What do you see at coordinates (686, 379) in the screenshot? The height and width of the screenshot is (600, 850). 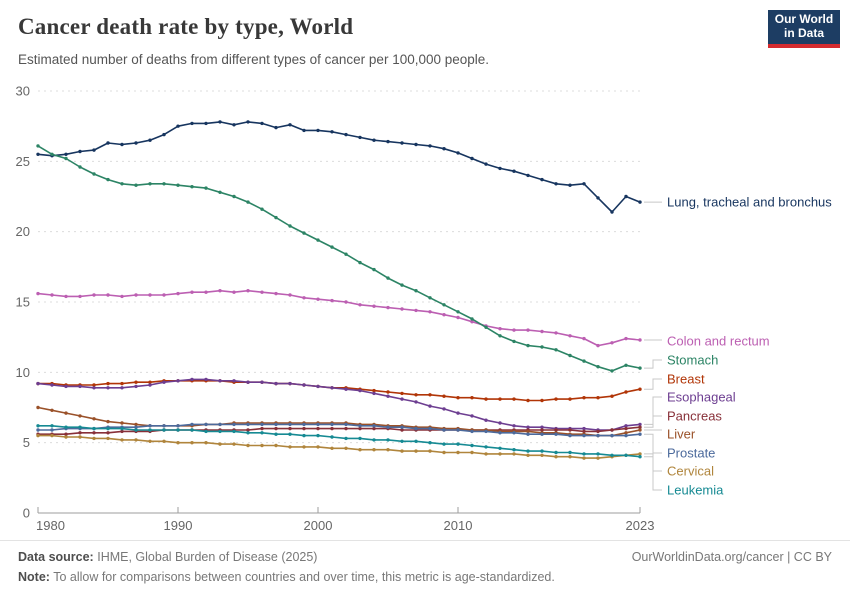 I see `legend-label-breast: Breast` at bounding box center [686, 379].